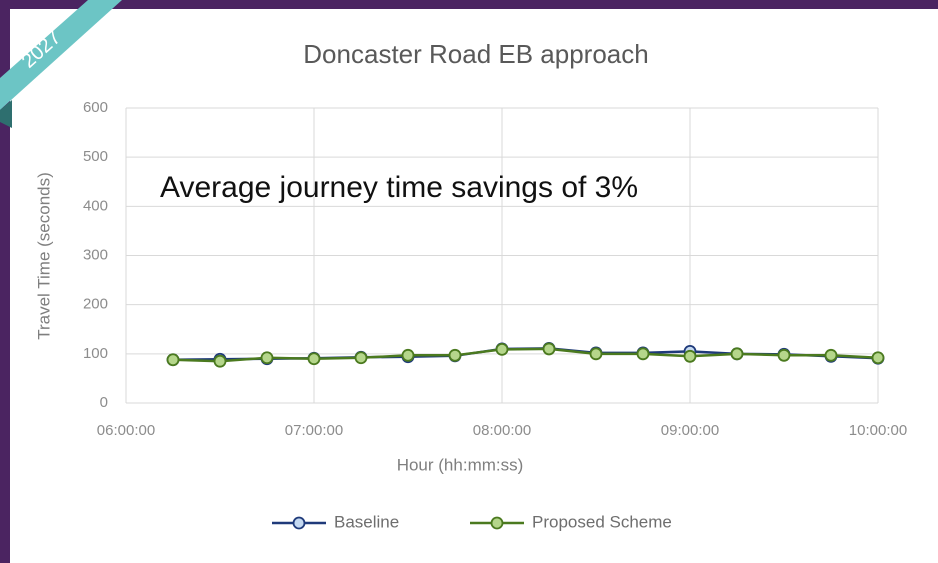 The height and width of the screenshot is (563, 938). I want to click on left-border, so click(5, 281).